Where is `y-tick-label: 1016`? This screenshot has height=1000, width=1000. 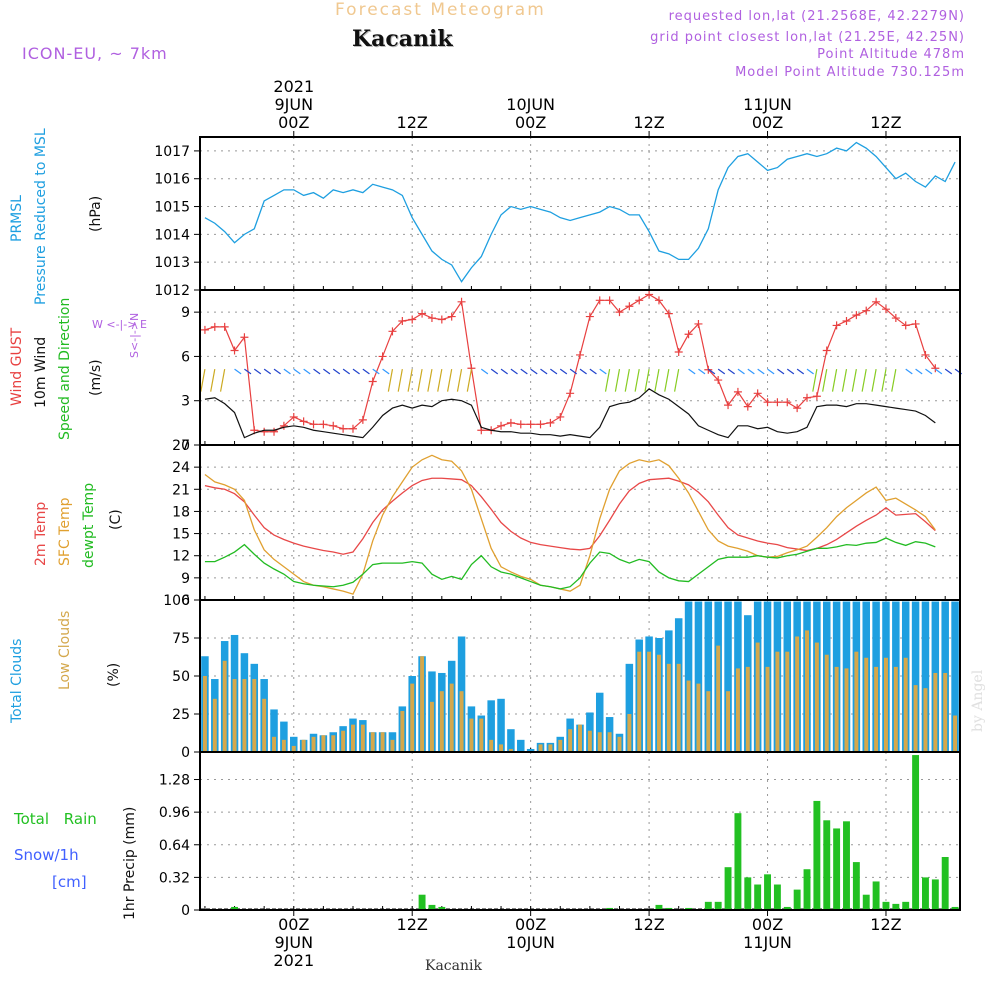 y-tick-label: 1016 is located at coordinates (172, 180).